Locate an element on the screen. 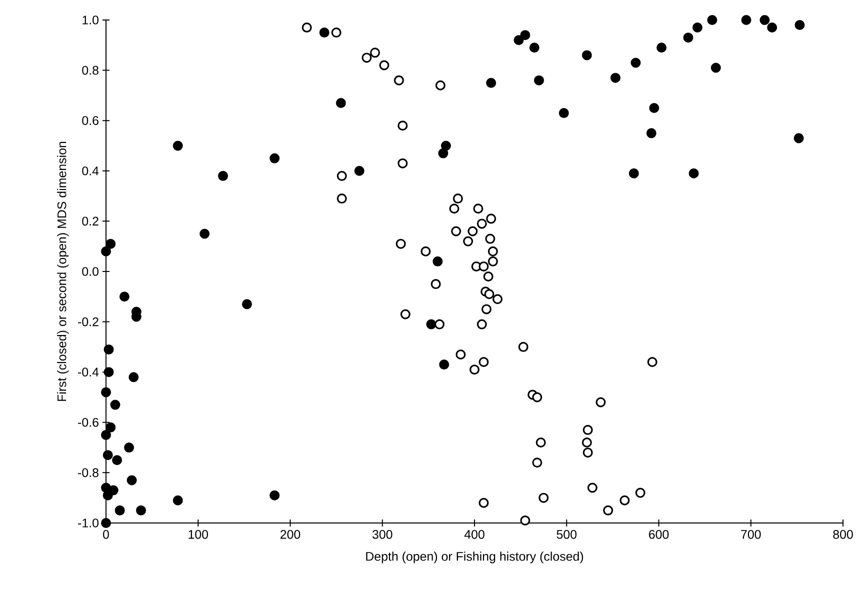 The width and height of the screenshot is (864, 612). x-axis-title: Depth (open) or Fishing history (closed) is located at coordinates (475, 558).